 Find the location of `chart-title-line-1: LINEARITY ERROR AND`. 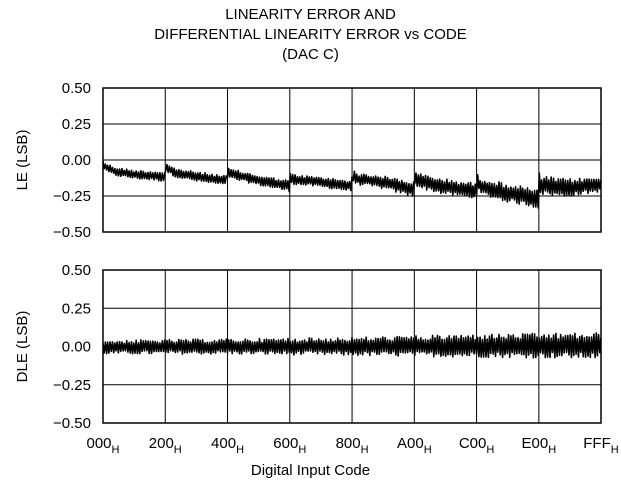

chart-title-line-1: LINEARITY ERROR AND is located at coordinates (310, 14).